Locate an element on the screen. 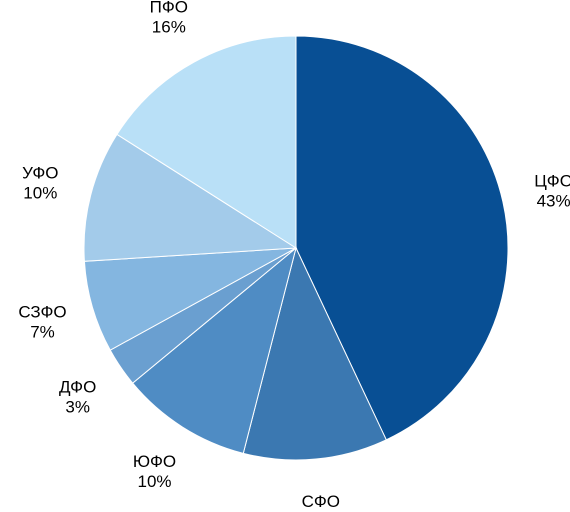 The image size is (570, 512). slice-category-label: ЮФО is located at coordinates (154, 461).